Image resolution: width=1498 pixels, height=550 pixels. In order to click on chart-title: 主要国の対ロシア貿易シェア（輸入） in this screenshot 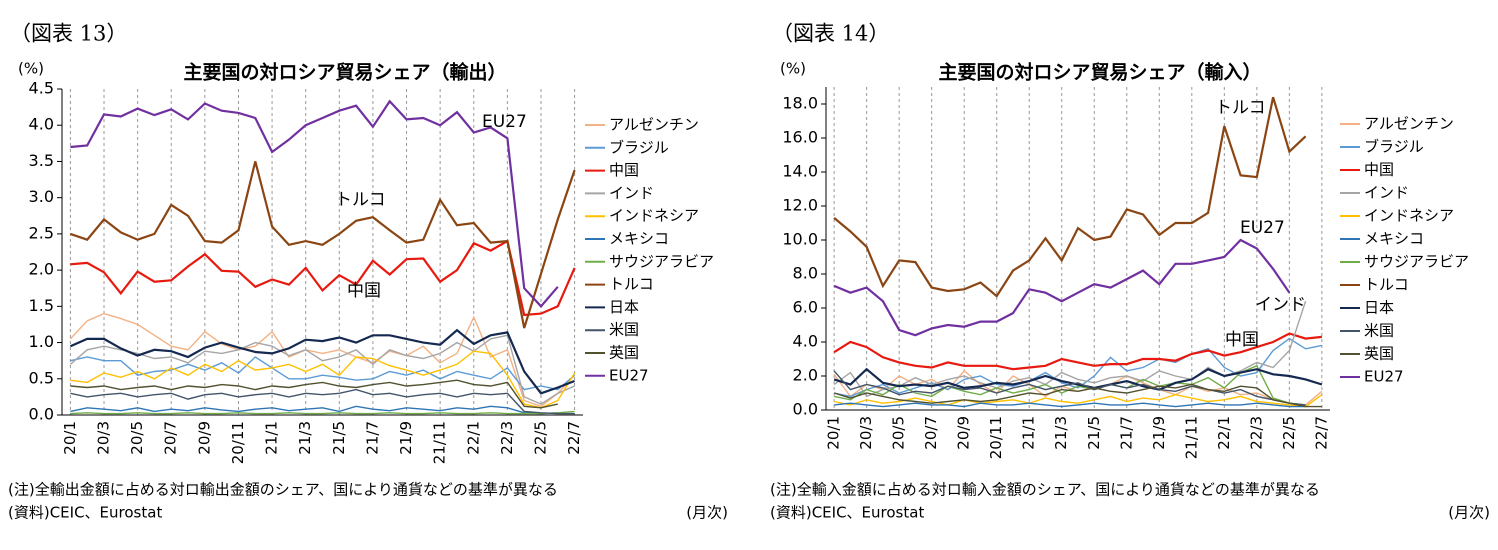, I will do `click(1099, 72)`.